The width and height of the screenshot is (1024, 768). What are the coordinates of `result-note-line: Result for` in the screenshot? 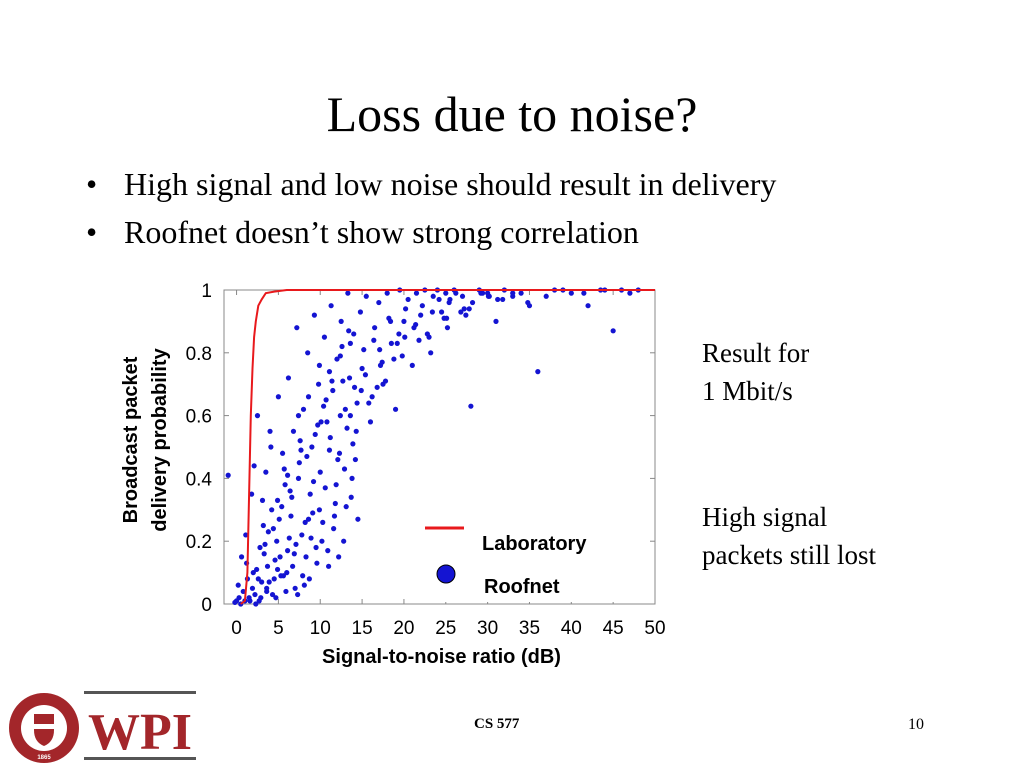 It's located at (756, 353).